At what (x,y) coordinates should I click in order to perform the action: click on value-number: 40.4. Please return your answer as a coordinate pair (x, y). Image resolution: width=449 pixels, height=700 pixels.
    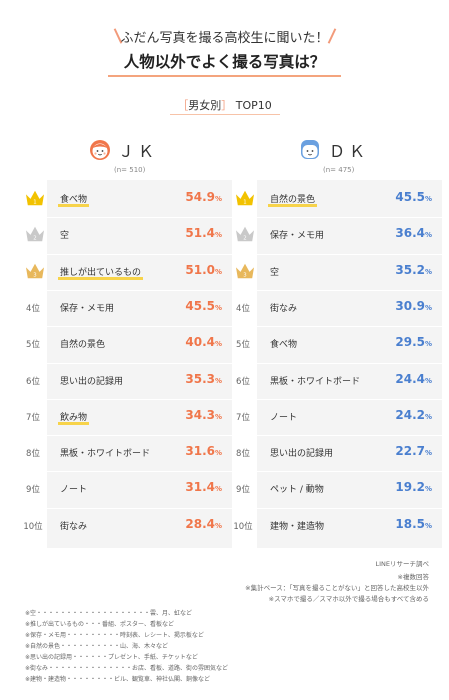
    Looking at the image, I should click on (200, 342).